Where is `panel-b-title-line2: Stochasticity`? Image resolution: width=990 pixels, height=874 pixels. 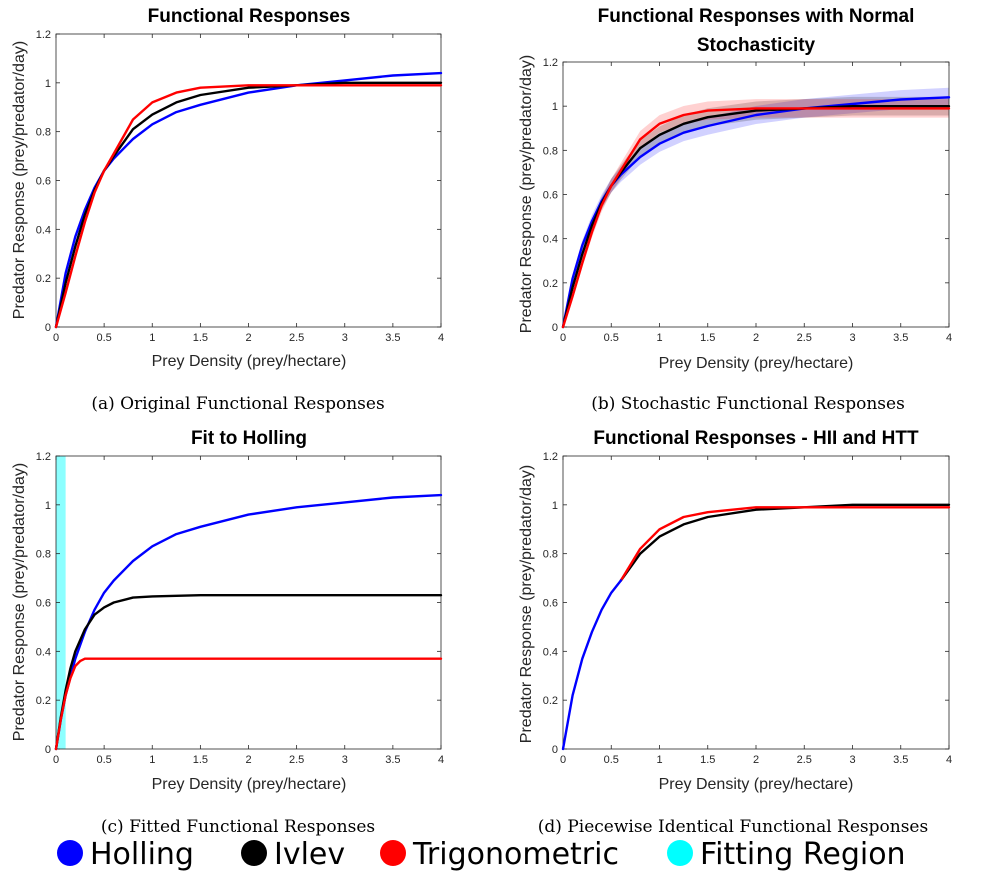 panel-b-title-line2: Stochasticity is located at coordinates (756, 45).